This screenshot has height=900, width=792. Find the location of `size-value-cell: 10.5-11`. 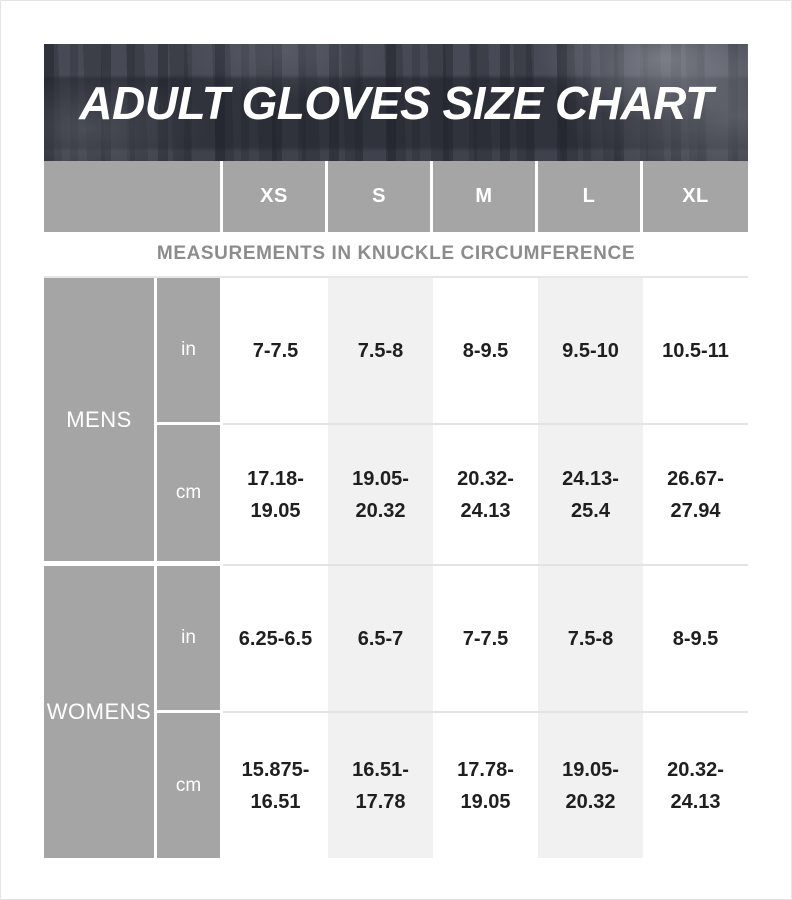

size-value-cell: 10.5-11 is located at coordinates (695, 351).